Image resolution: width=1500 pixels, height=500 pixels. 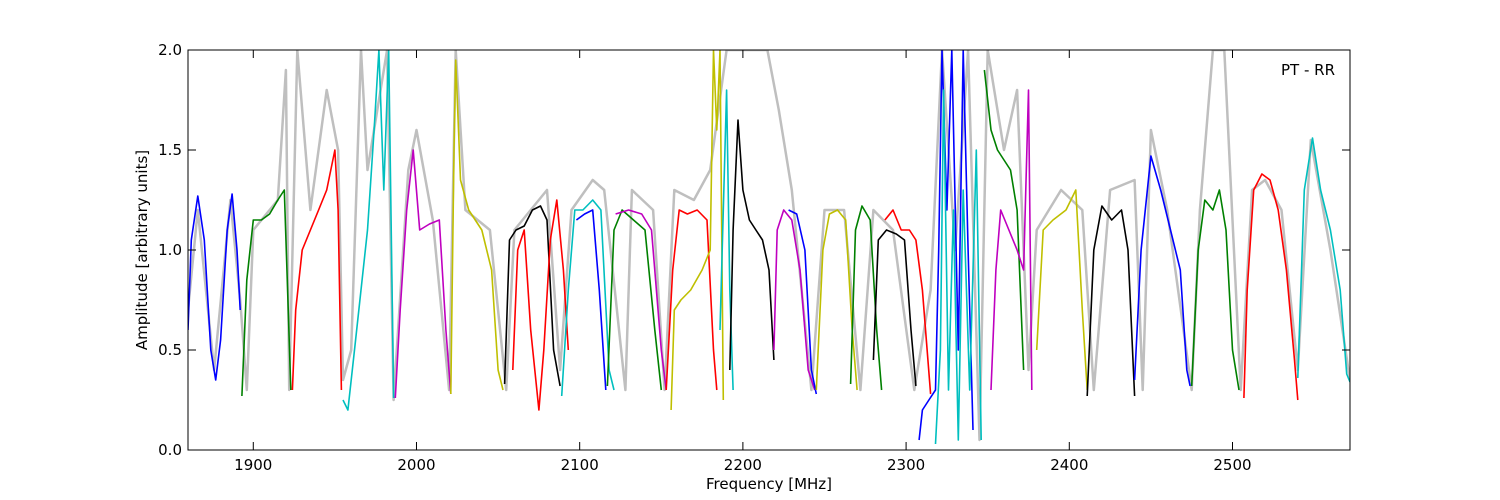 I want to click on y-tick-label: 0.5, so click(x=170, y=350).